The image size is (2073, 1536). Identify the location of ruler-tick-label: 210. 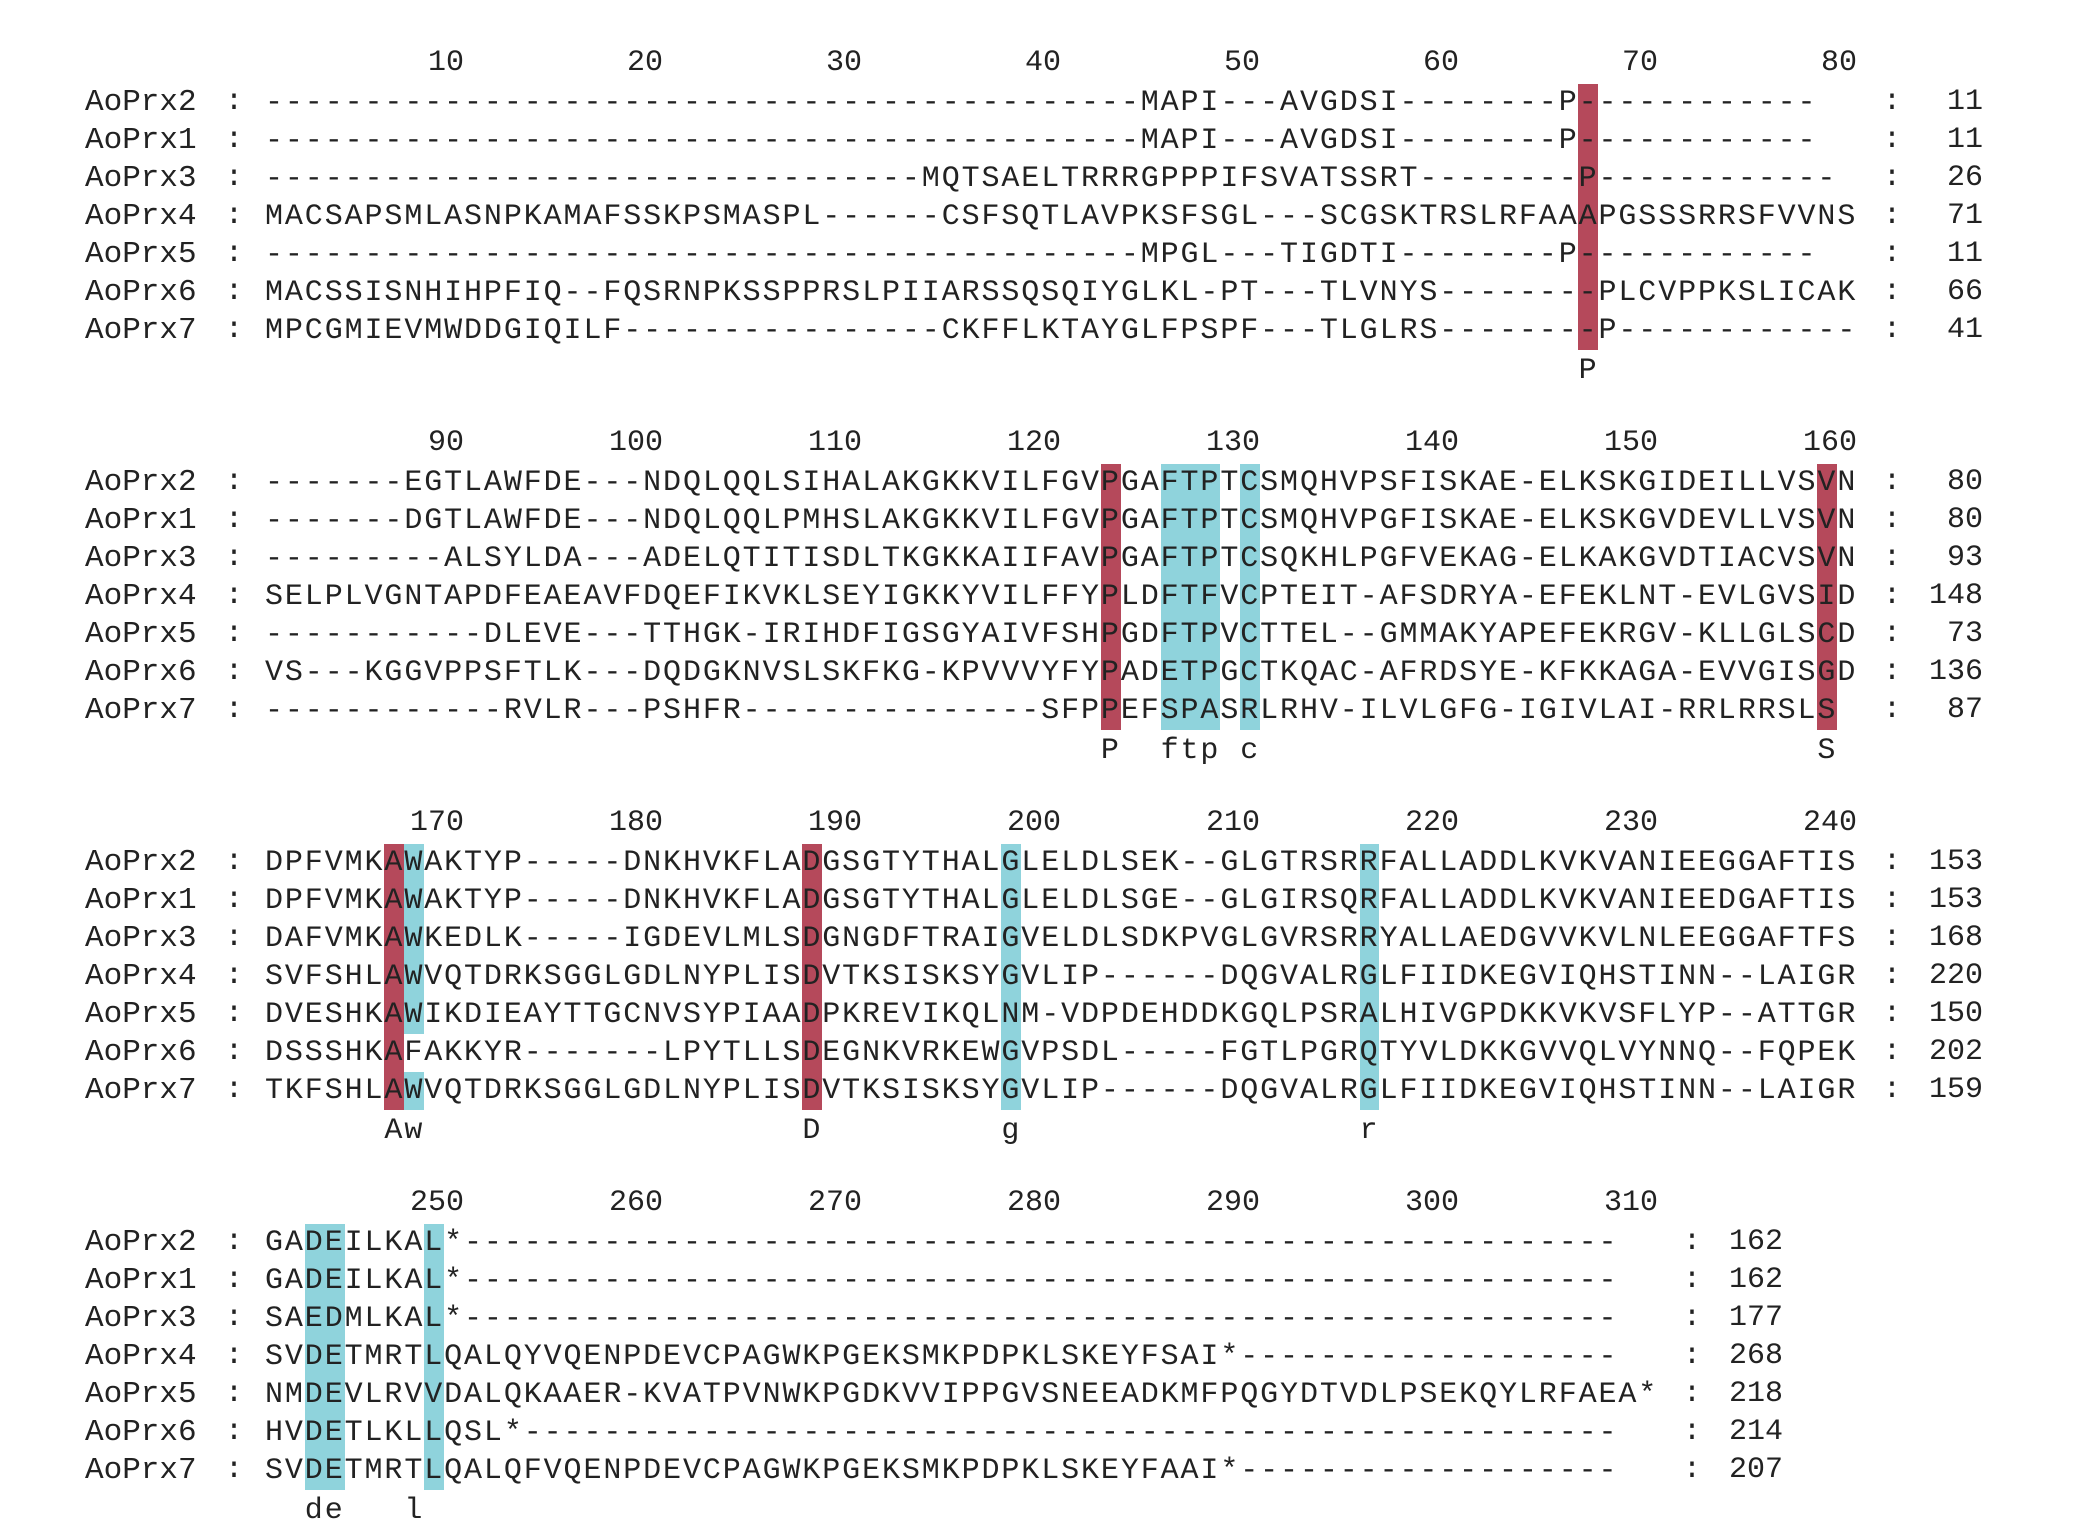
(1232, 823).